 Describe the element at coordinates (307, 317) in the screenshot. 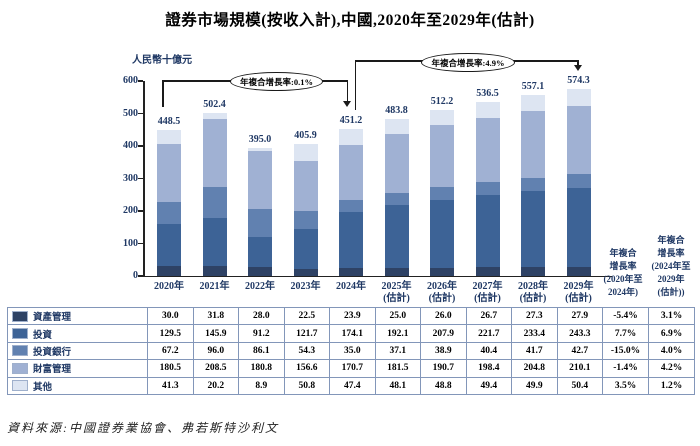

I see `value-cell: 22.5` at that location.